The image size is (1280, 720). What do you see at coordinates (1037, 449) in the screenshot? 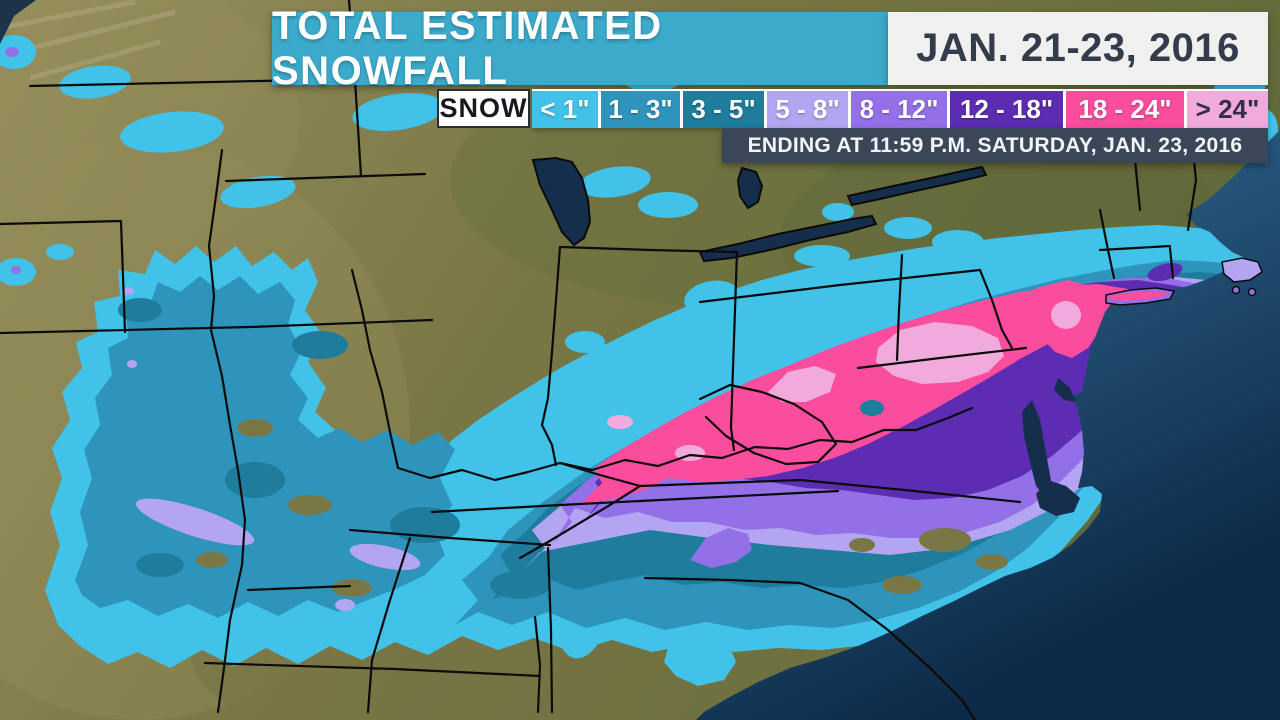
I see `chesapeake-bay` at bounding box center [1037, 449].